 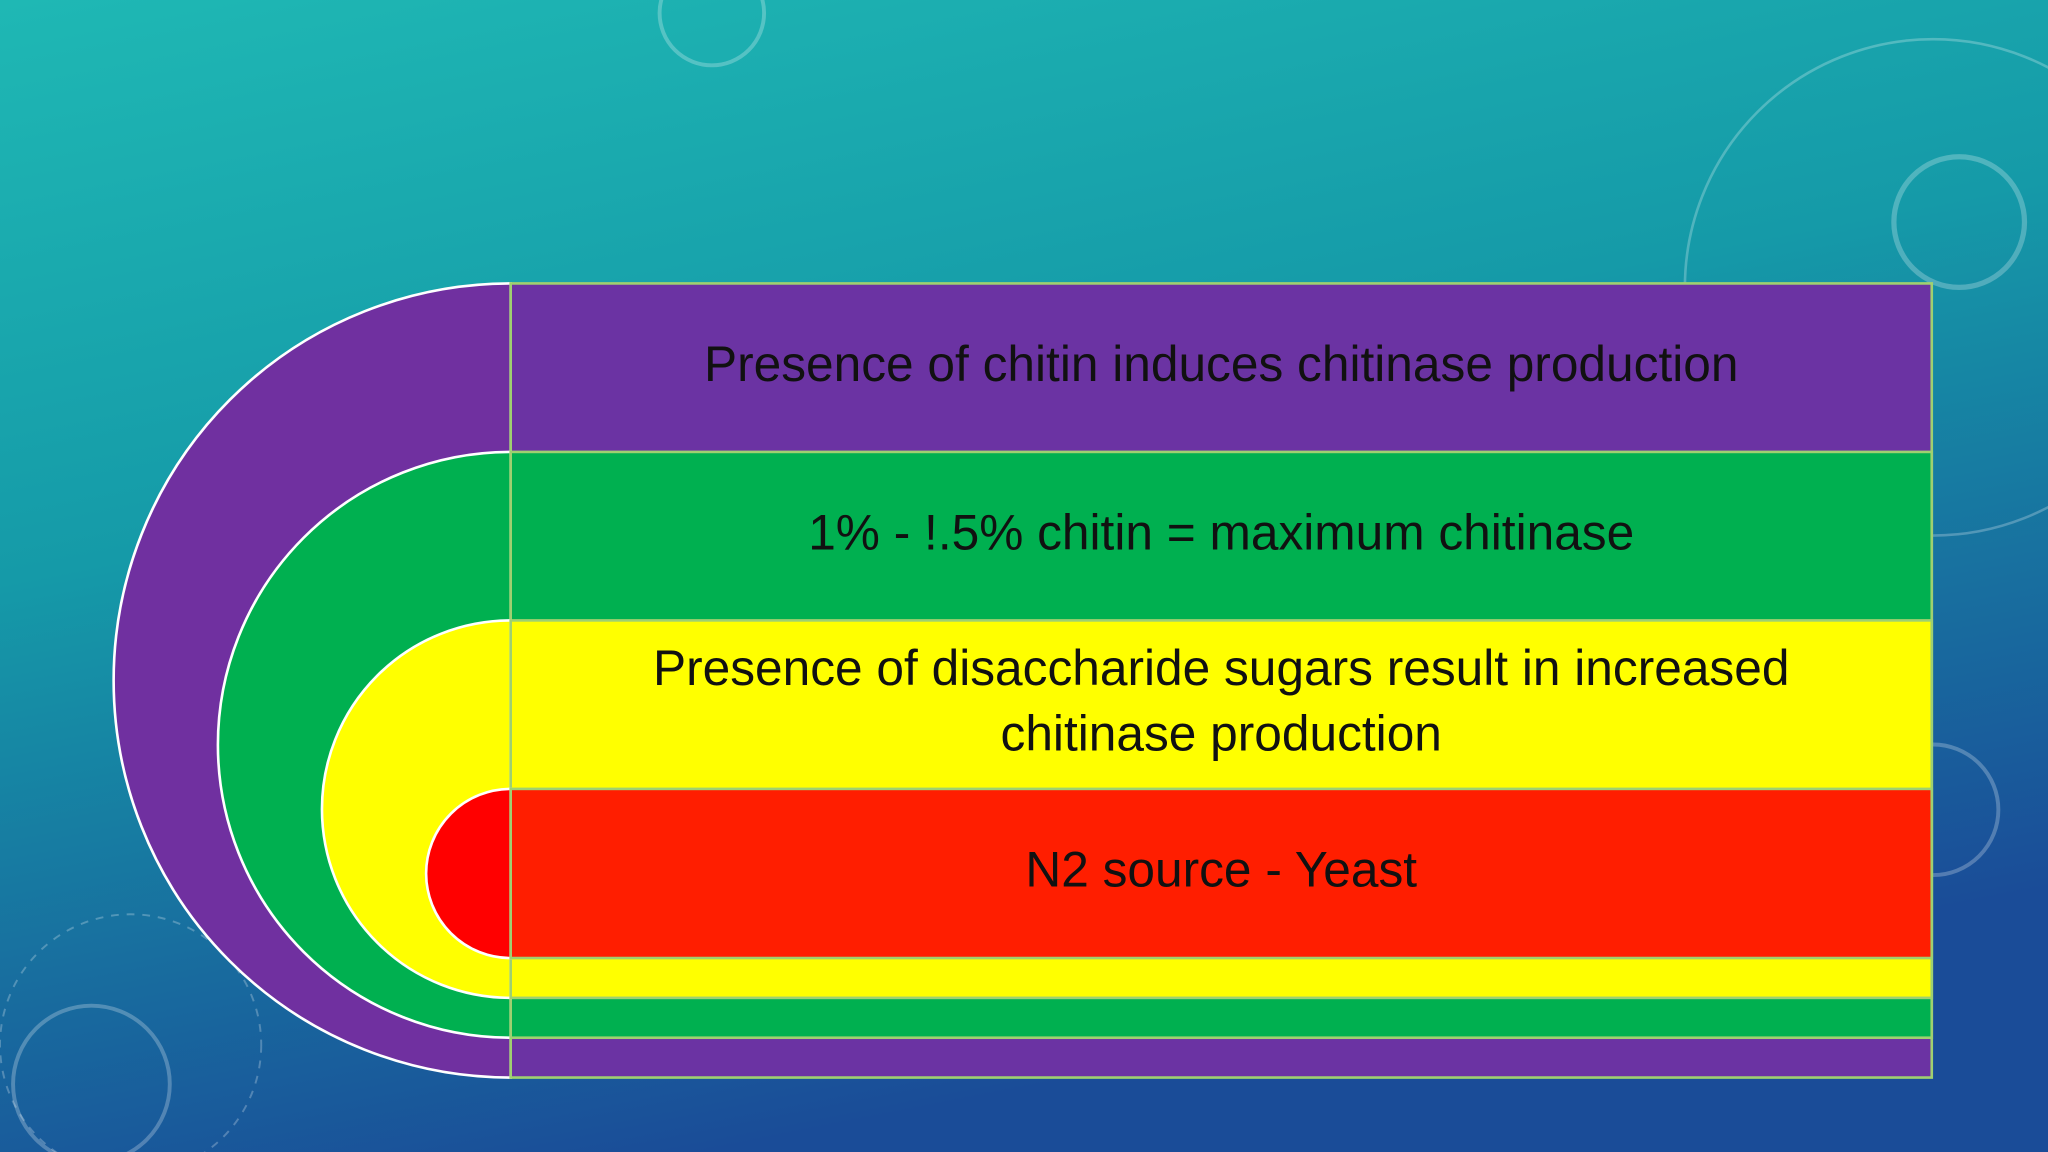 I want to click on item-text: 1% - !.5% chitin = maximum chitinase, so click(x=1221, y=532).